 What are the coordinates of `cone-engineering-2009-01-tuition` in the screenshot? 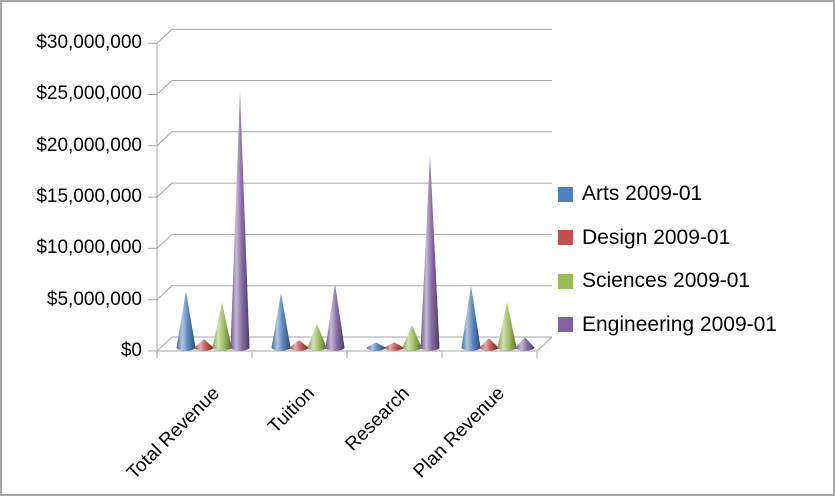 It's located at (335, 317).